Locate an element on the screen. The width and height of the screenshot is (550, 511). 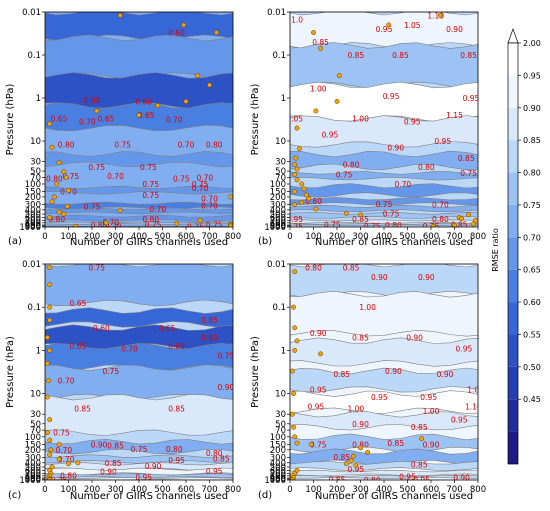
y-tick-label: 1 is located at coordinates (38, 351).